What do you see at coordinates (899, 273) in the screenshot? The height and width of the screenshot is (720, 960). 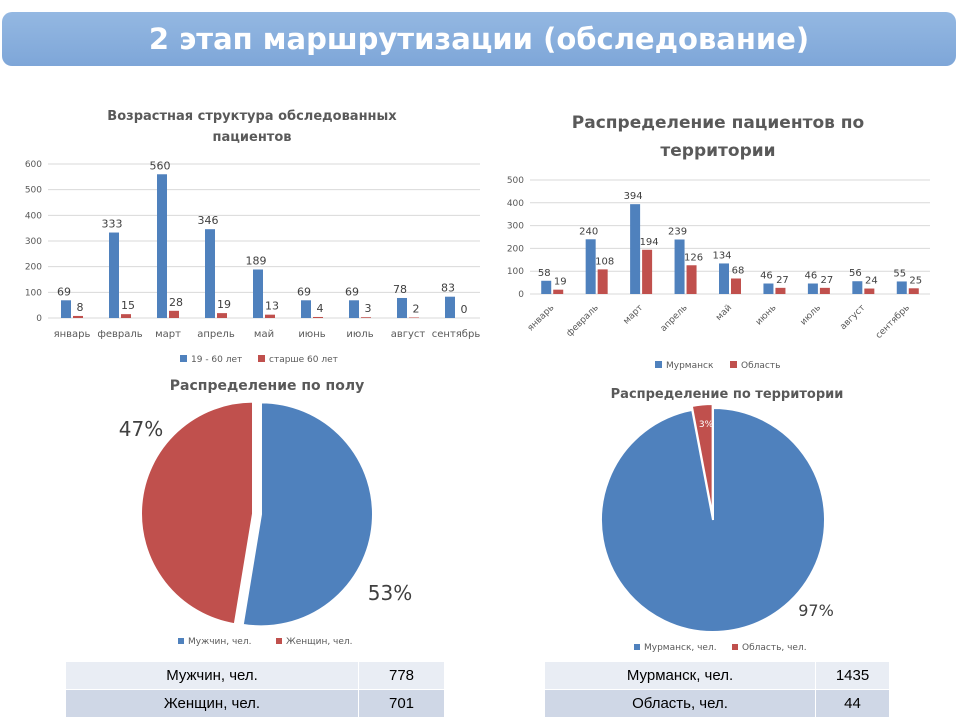 I see `data-label: 55` at bounding box center [899, 273].